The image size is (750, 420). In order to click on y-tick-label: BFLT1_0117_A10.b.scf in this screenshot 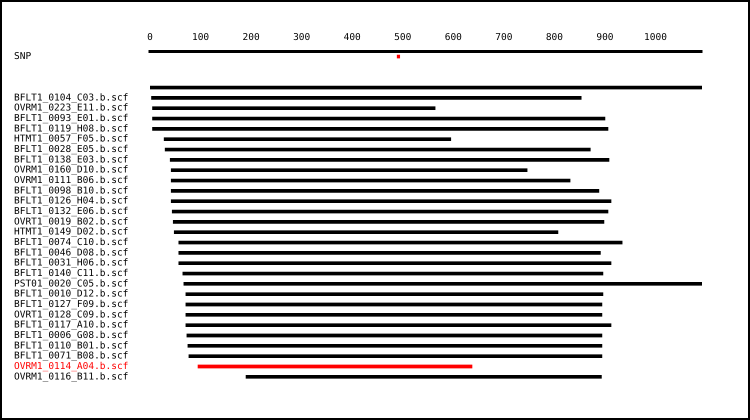, I will do `click(71, 325)`.